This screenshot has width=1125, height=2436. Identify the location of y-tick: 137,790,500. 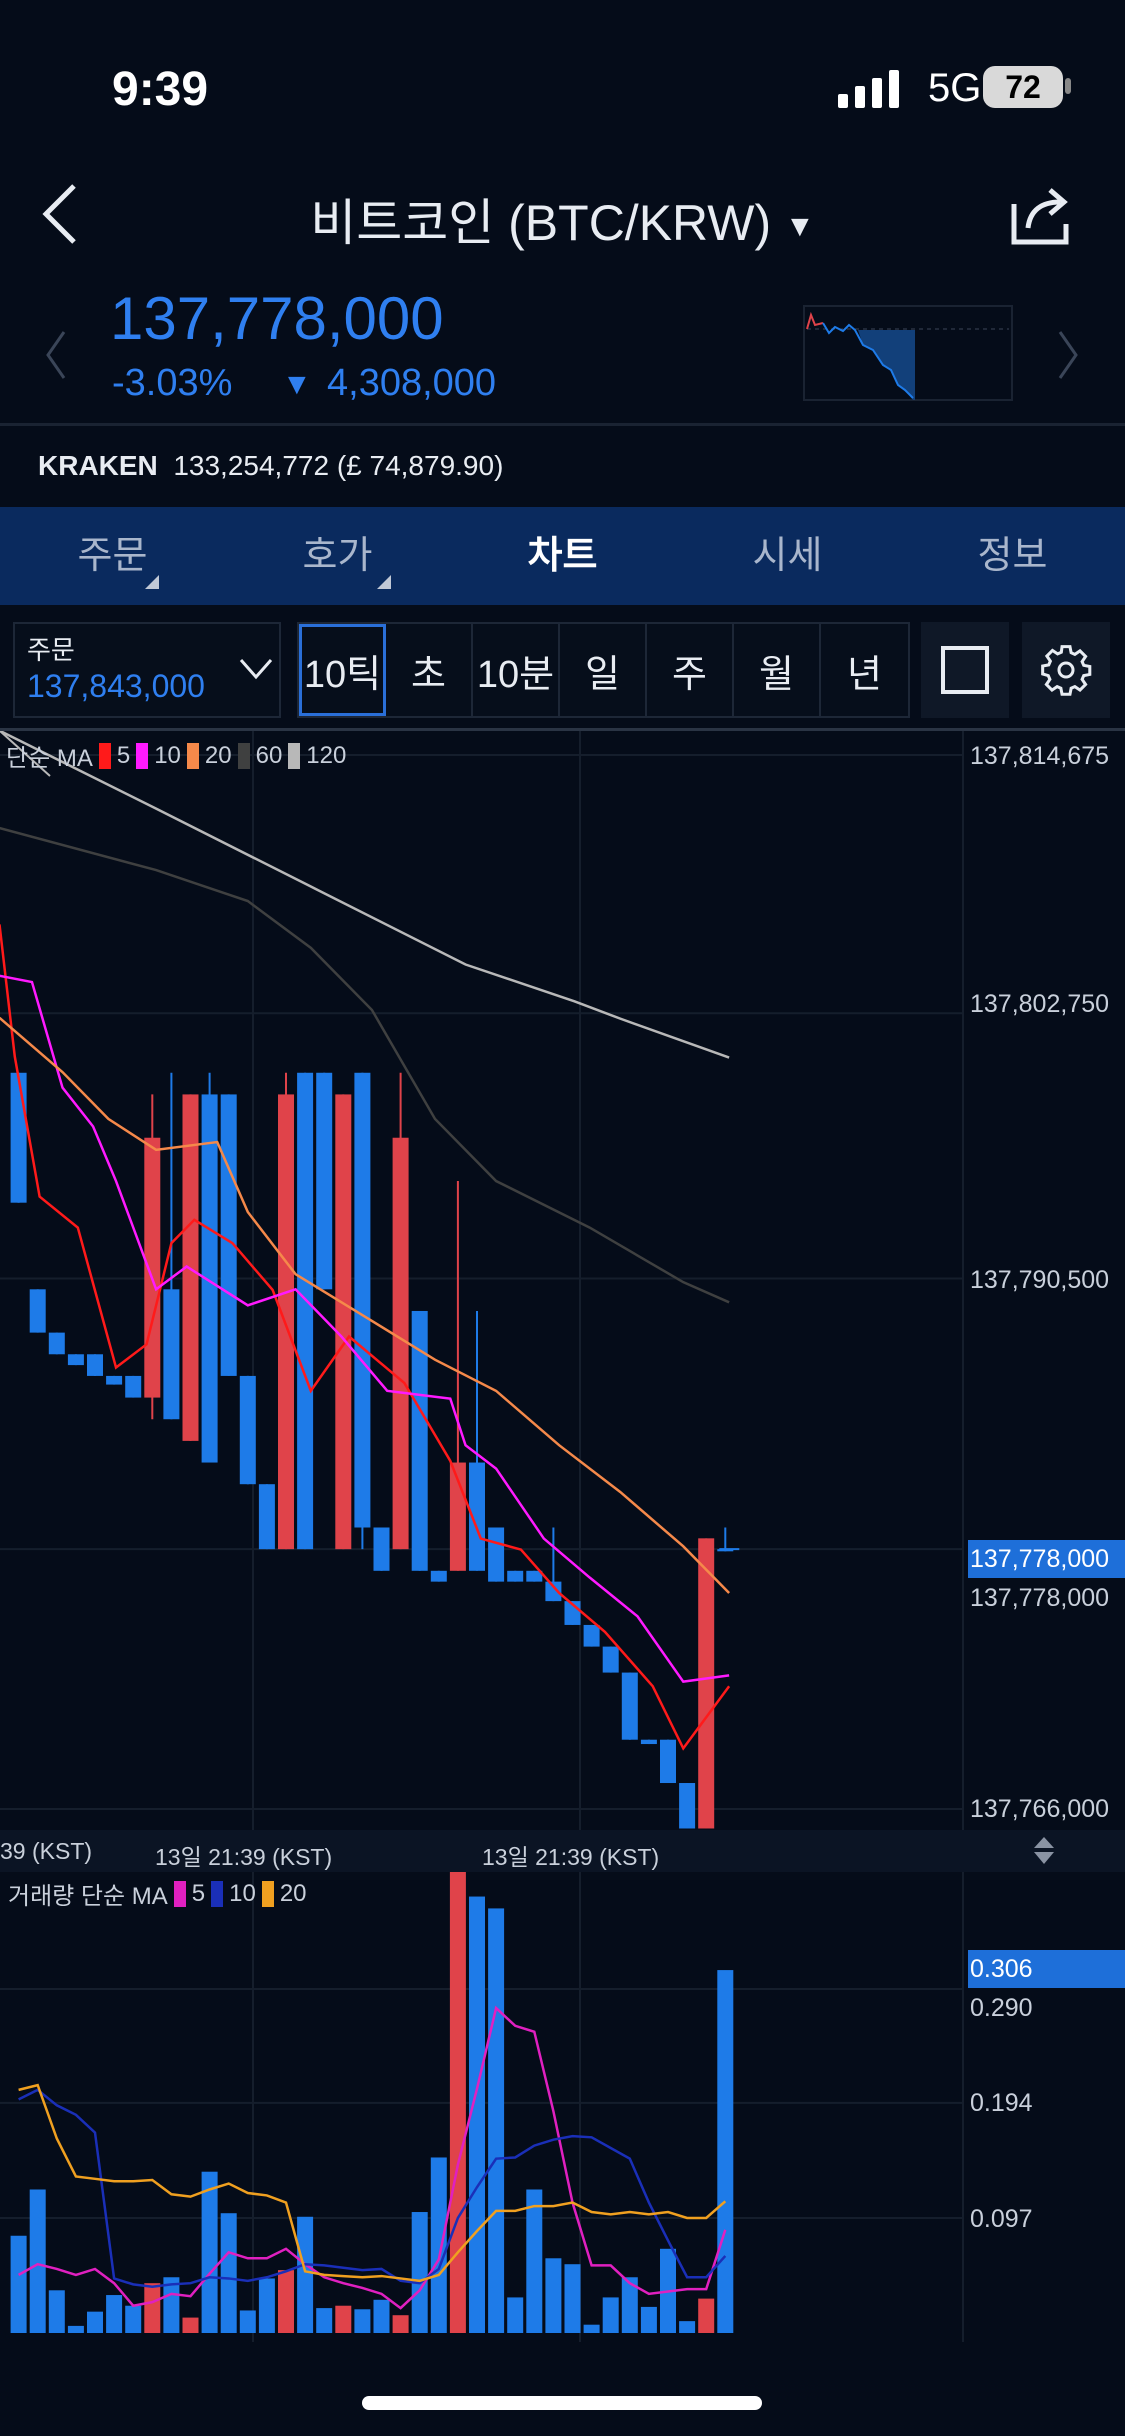
(1040, 1280).